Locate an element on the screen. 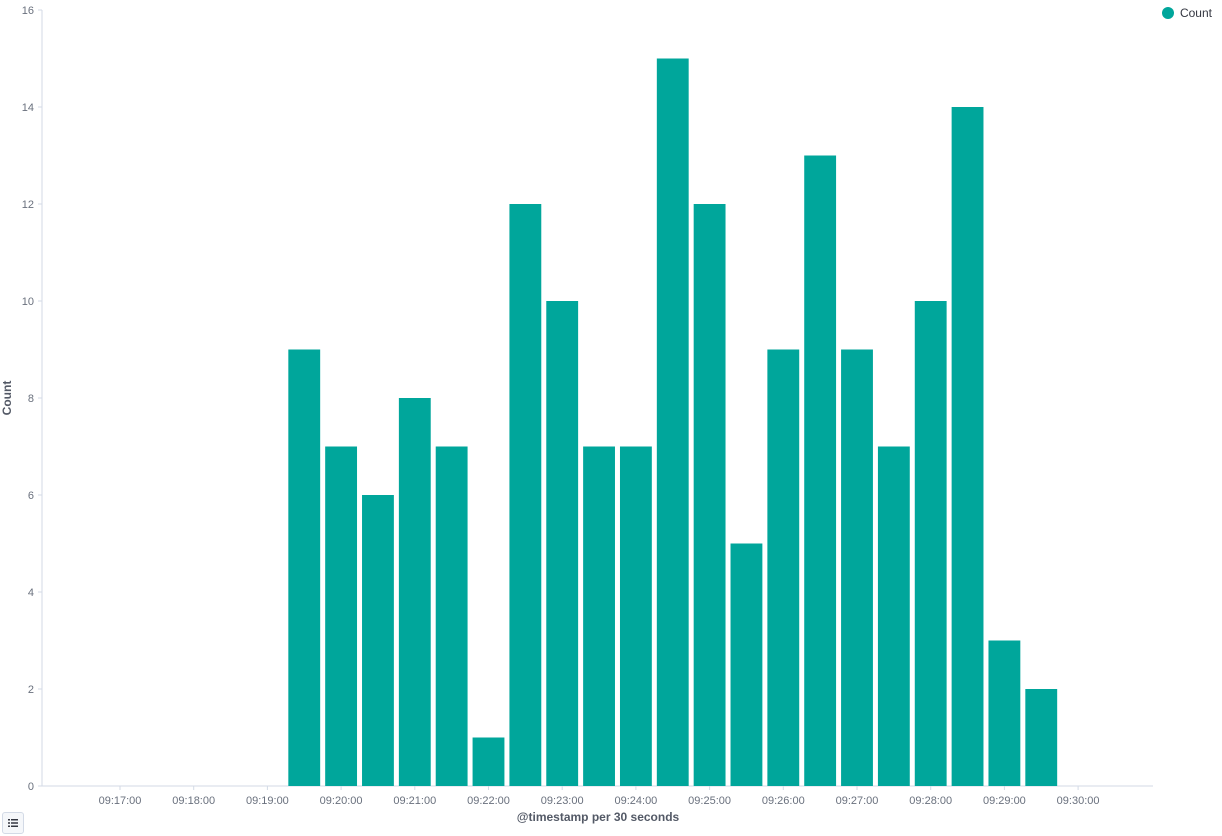  bar-09:26:00 is located at coordinates (783, 568).